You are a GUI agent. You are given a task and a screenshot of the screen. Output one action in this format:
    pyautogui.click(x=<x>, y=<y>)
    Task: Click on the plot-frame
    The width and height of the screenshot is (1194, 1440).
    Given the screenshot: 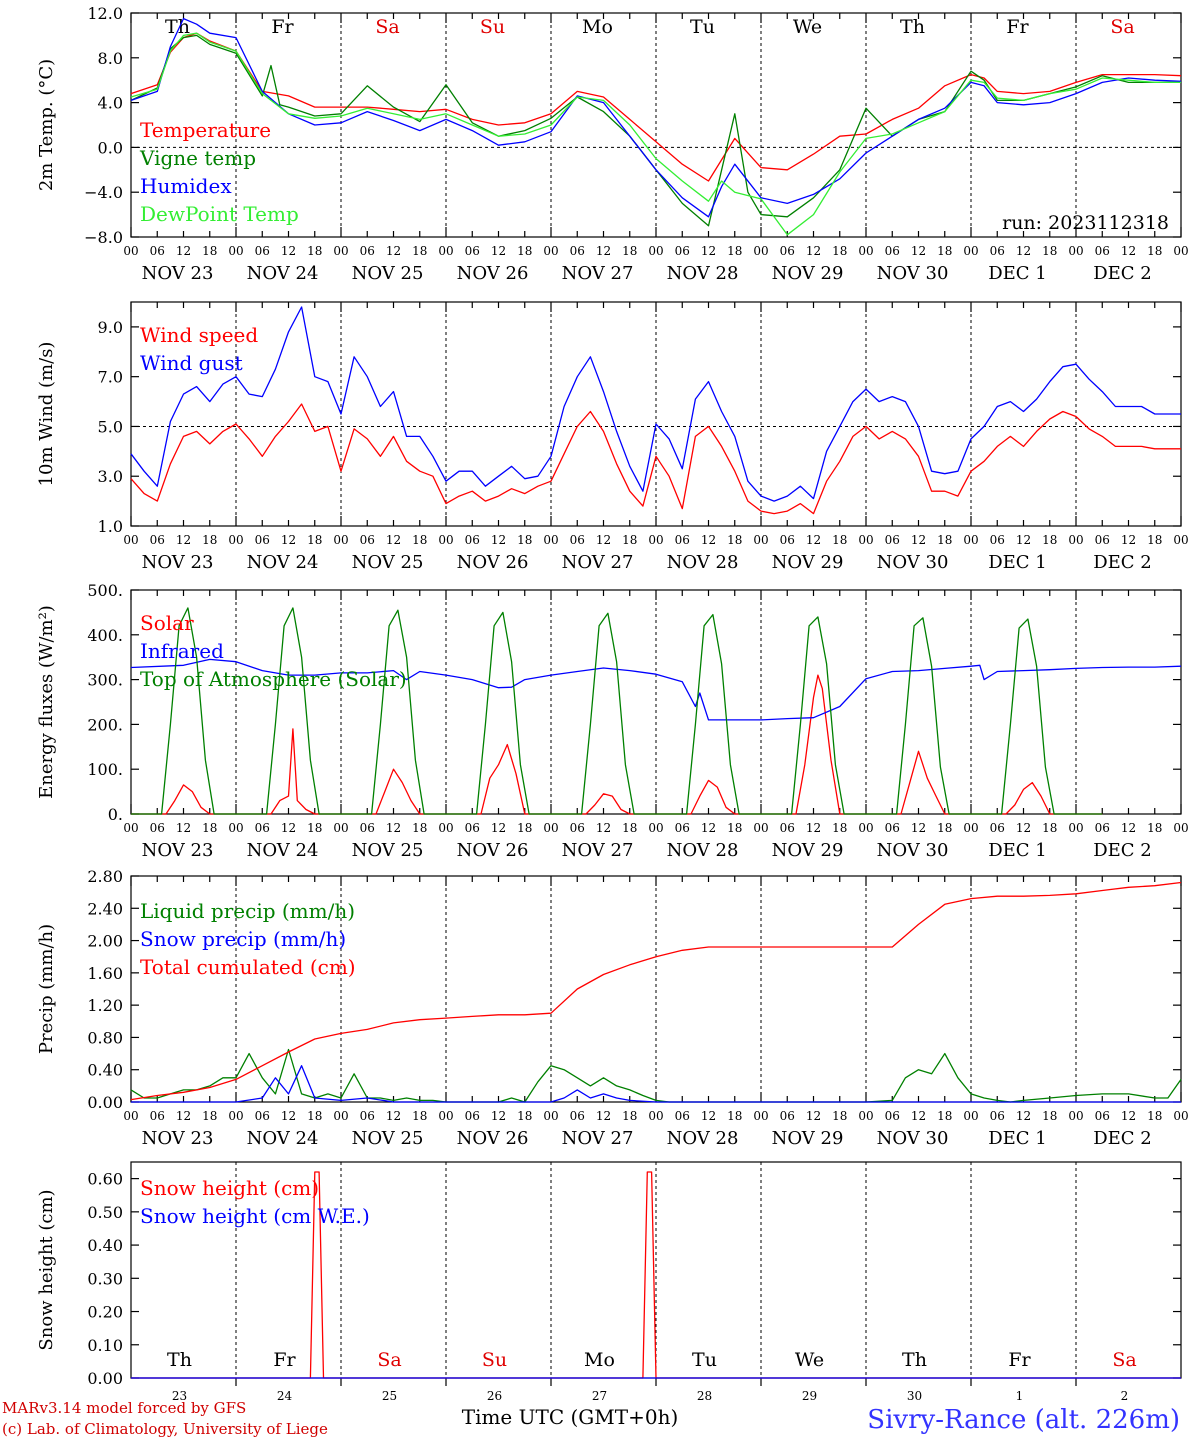 What is the action you would take?
    pyautogui.click(x=656, y=414)
    